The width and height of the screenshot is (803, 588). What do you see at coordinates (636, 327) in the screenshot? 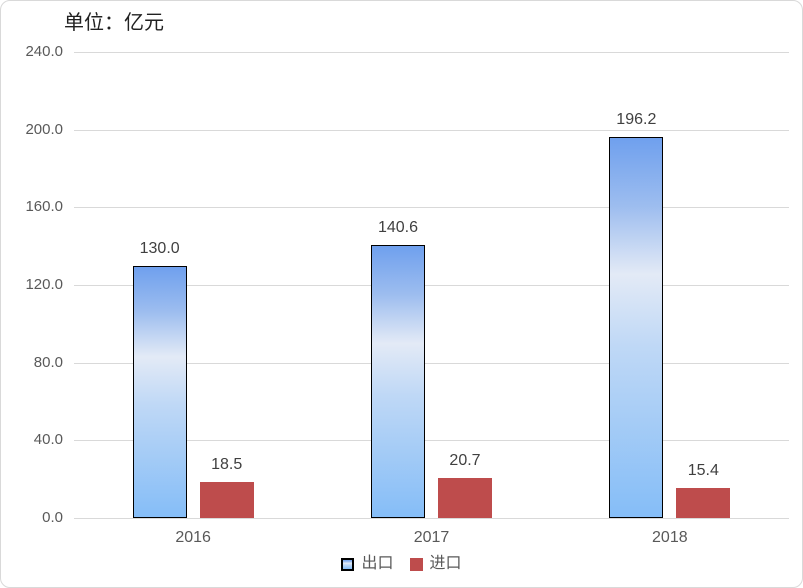
I see `bar-export-2018` at bounding box center [636, 327].